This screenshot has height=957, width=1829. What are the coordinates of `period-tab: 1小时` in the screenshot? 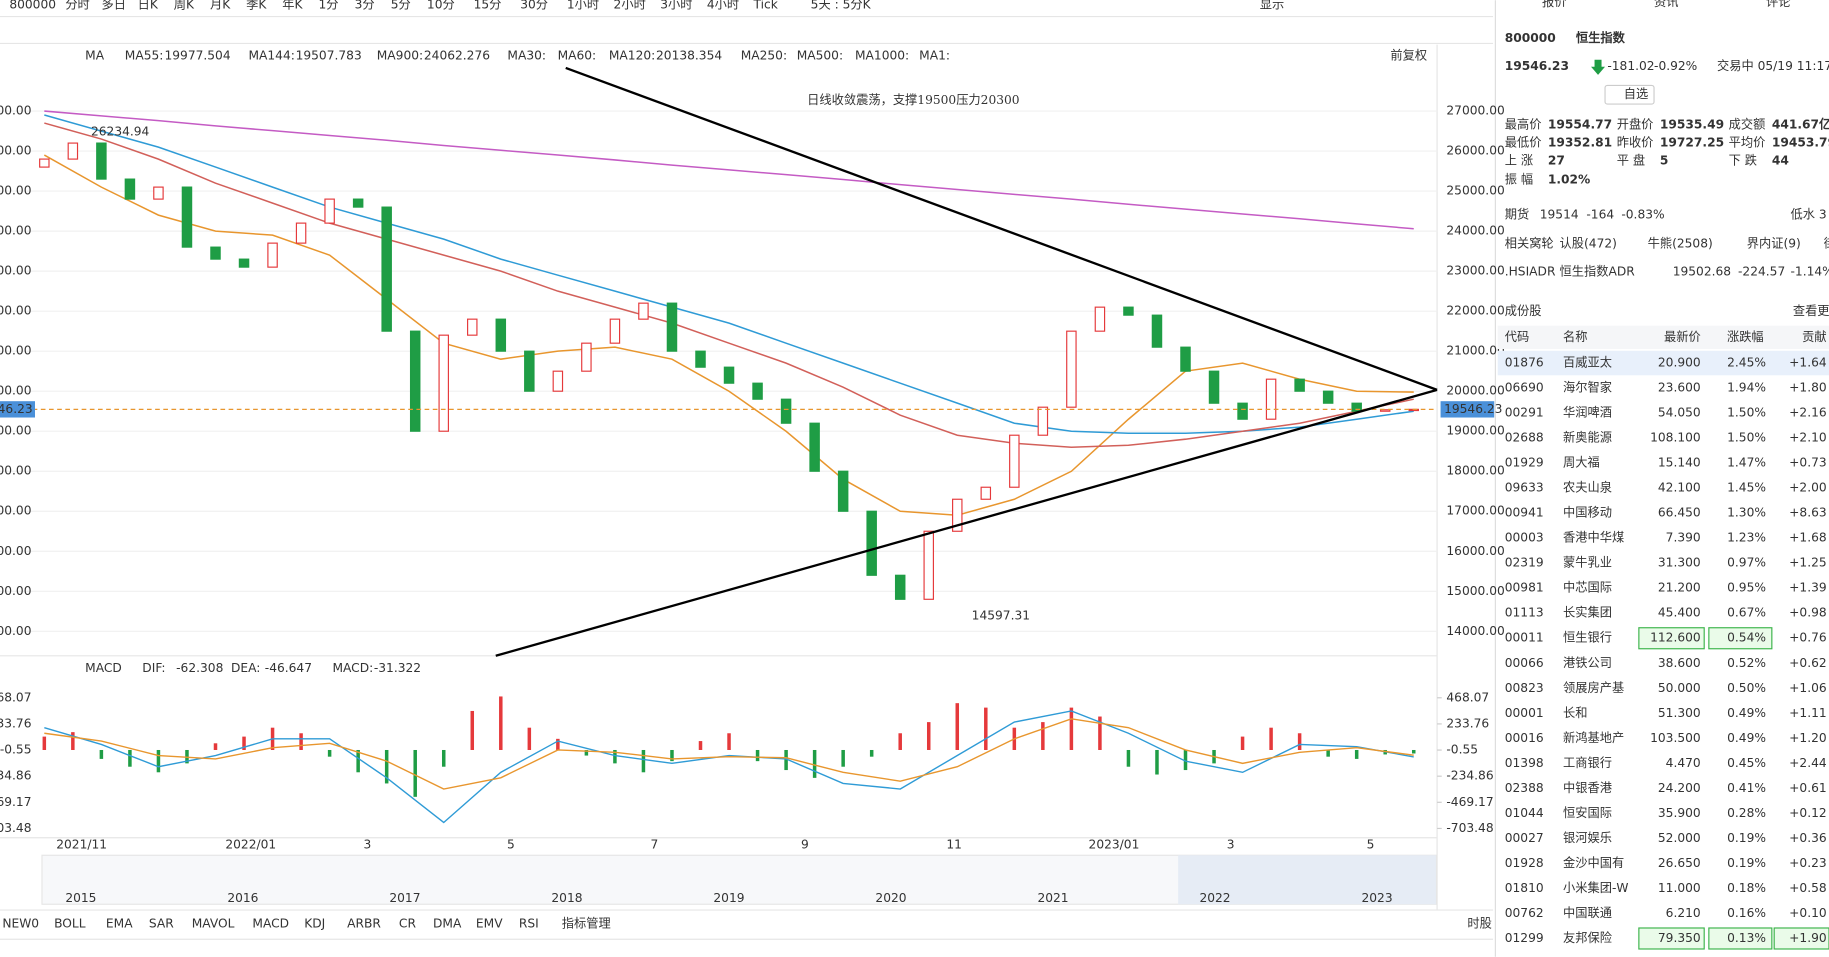 It's located at (583, 5).